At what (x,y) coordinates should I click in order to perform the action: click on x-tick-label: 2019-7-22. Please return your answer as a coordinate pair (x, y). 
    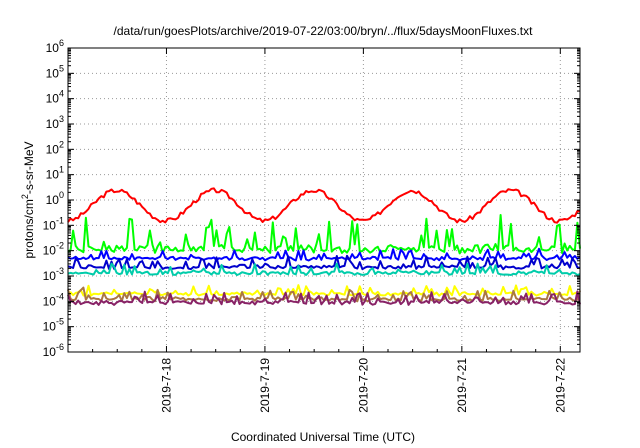
    Looking at the image, I should click on (560, 385).